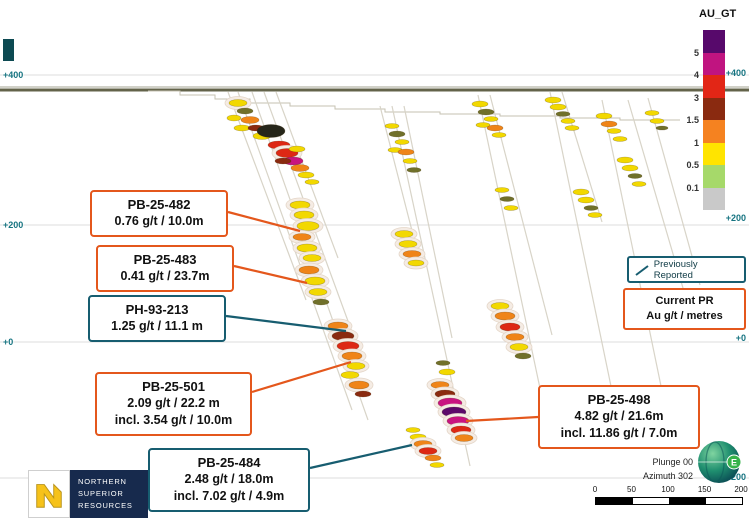  I want to click on topography-line, so click(414, 105).